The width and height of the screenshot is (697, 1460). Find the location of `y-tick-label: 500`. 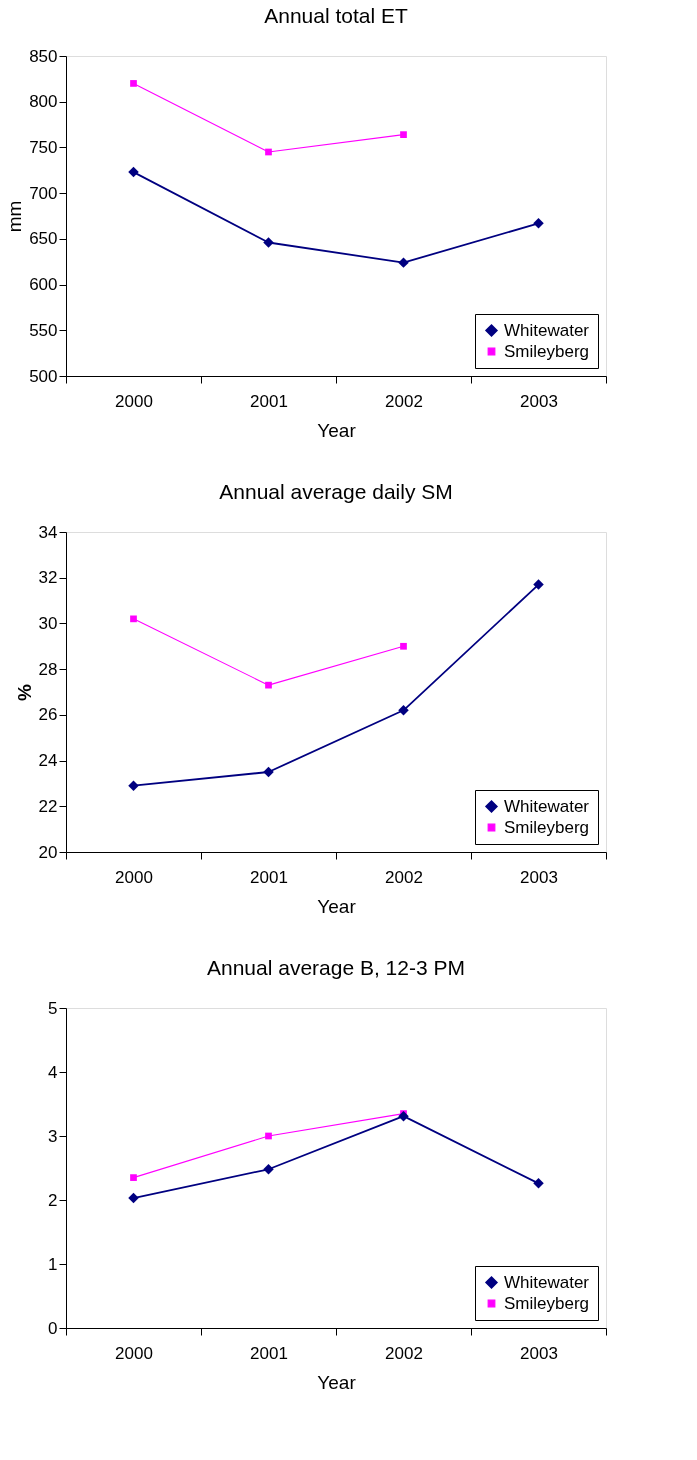

y-tick-label: 500 is located at coordinates (43, 376).